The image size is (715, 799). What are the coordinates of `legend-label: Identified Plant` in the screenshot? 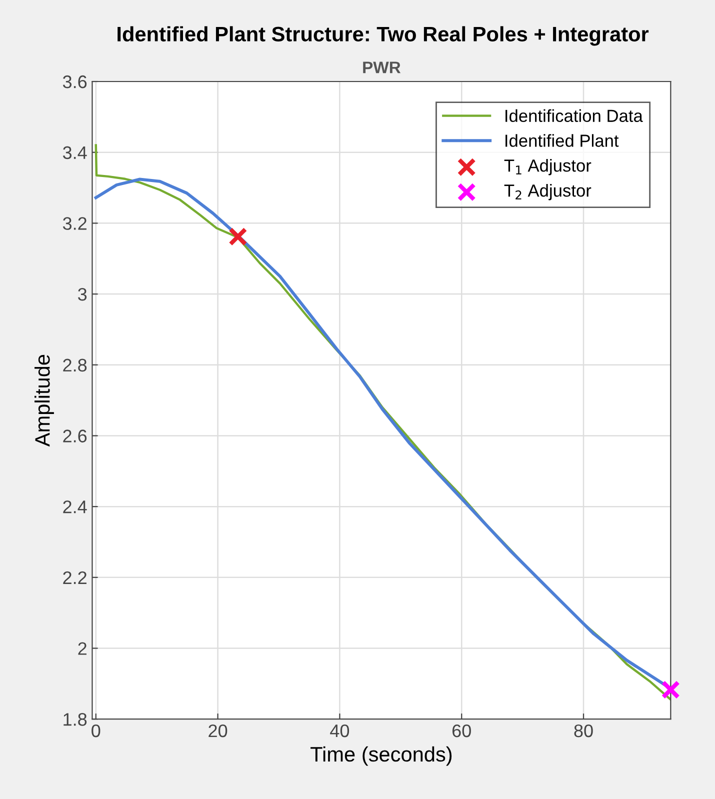 It's located at (562, 140).